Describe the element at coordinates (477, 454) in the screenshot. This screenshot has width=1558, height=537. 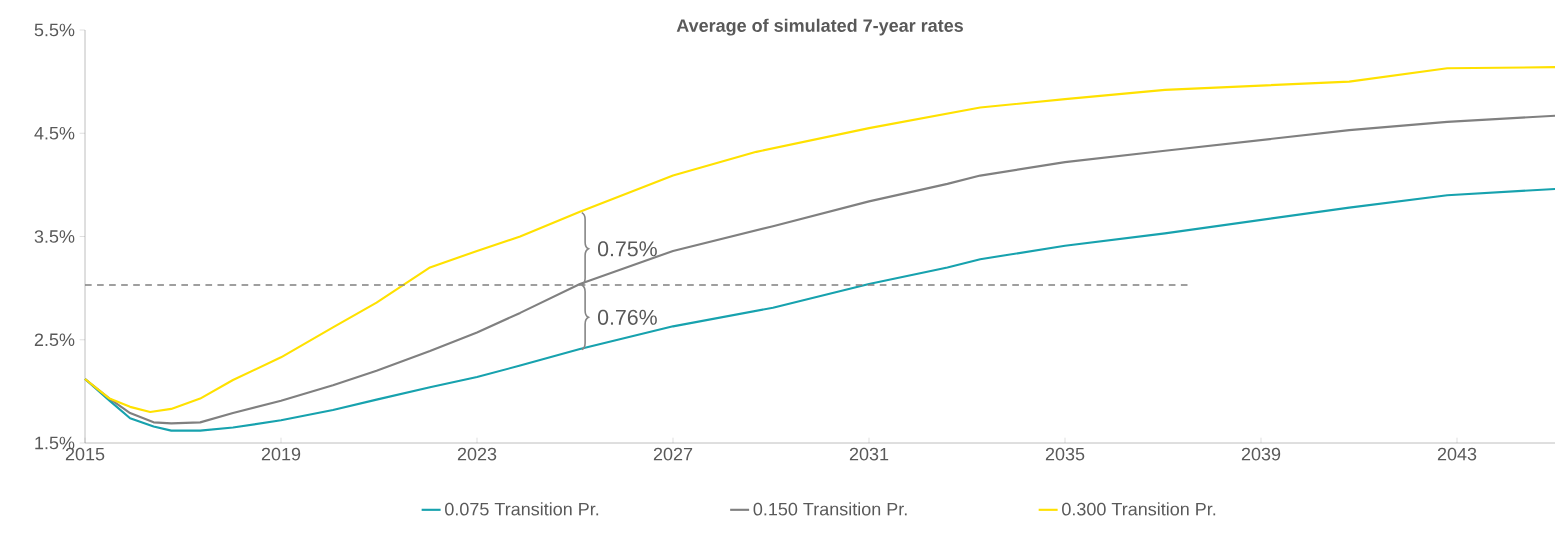
I see `x-tick-label: 2023` at that location.